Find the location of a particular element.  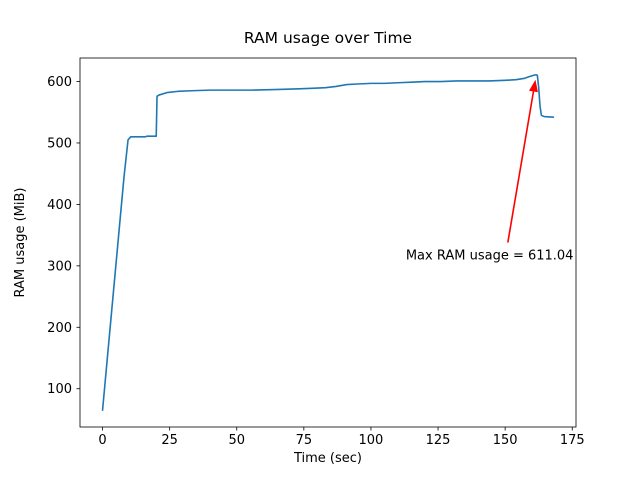

x-tick-label: 150 is located at coordinates (505, 440).